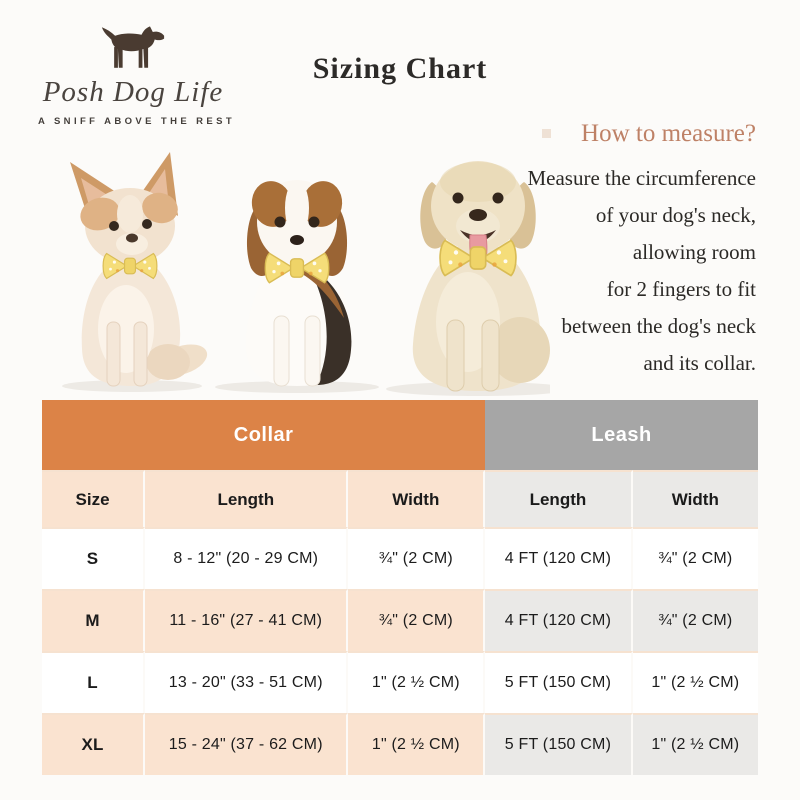 This screenshot has height=800, width=800. I want to click on measure-text-line: of your dog's neck,, so click(675, 215).